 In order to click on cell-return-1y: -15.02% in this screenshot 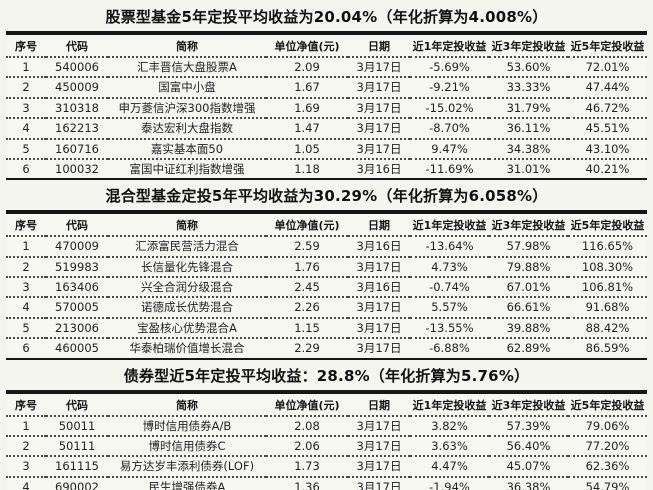, I will do `click(449, 108)`.